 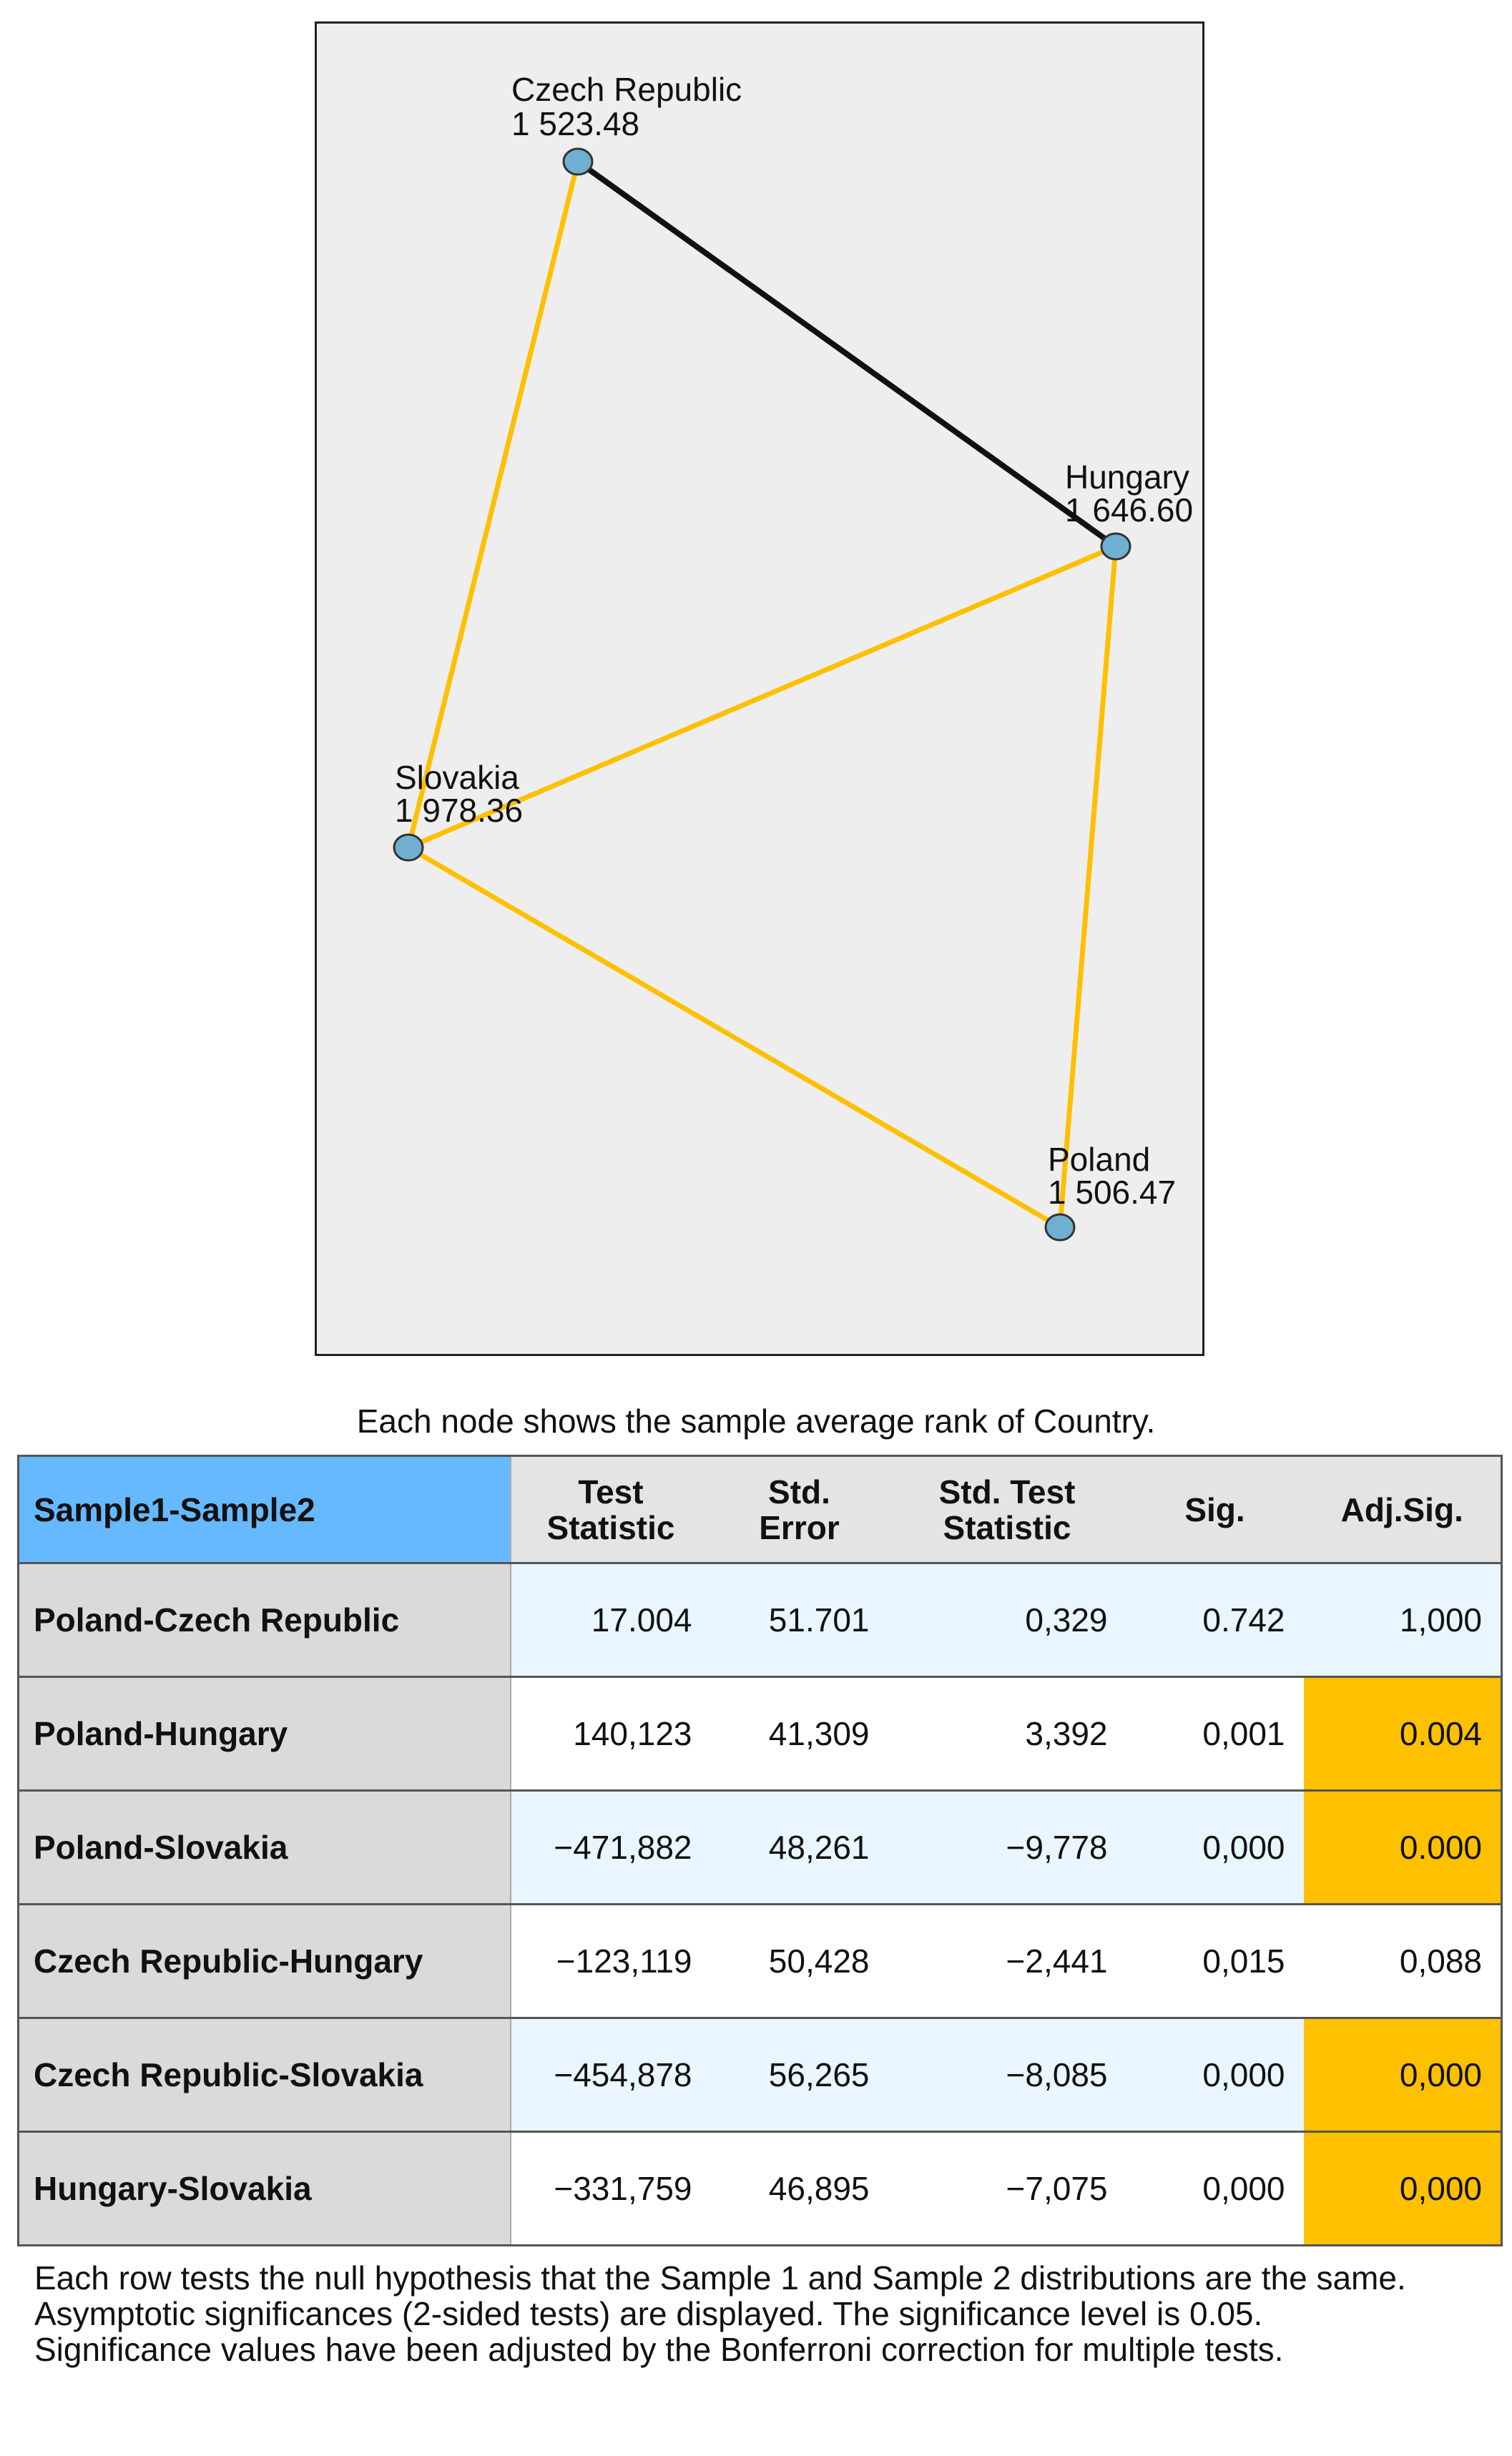 What do you see at coordinates (734, 1037) in the screenshot?
I see `edge-slovakia-poland` at bounding box center [734, 1037].